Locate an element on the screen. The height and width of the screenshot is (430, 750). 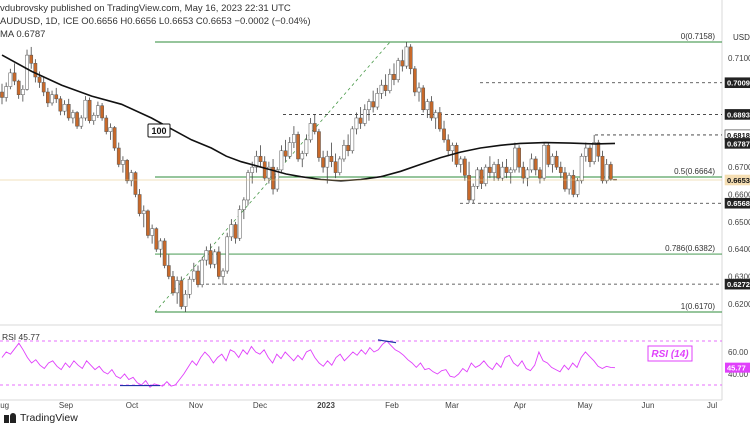
ma-value-line: MA 0.6787 is located at coordinates (23, 34).